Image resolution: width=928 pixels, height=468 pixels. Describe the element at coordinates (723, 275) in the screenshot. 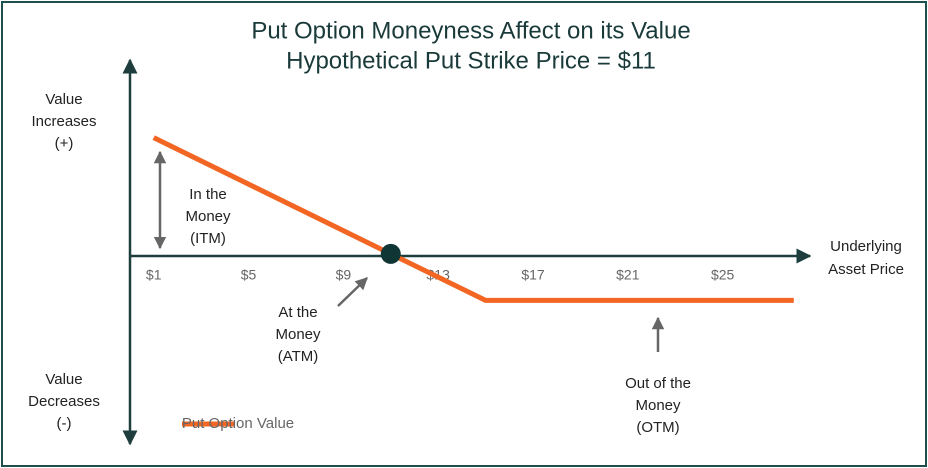

I see `x-tick-label: $25` at that location.